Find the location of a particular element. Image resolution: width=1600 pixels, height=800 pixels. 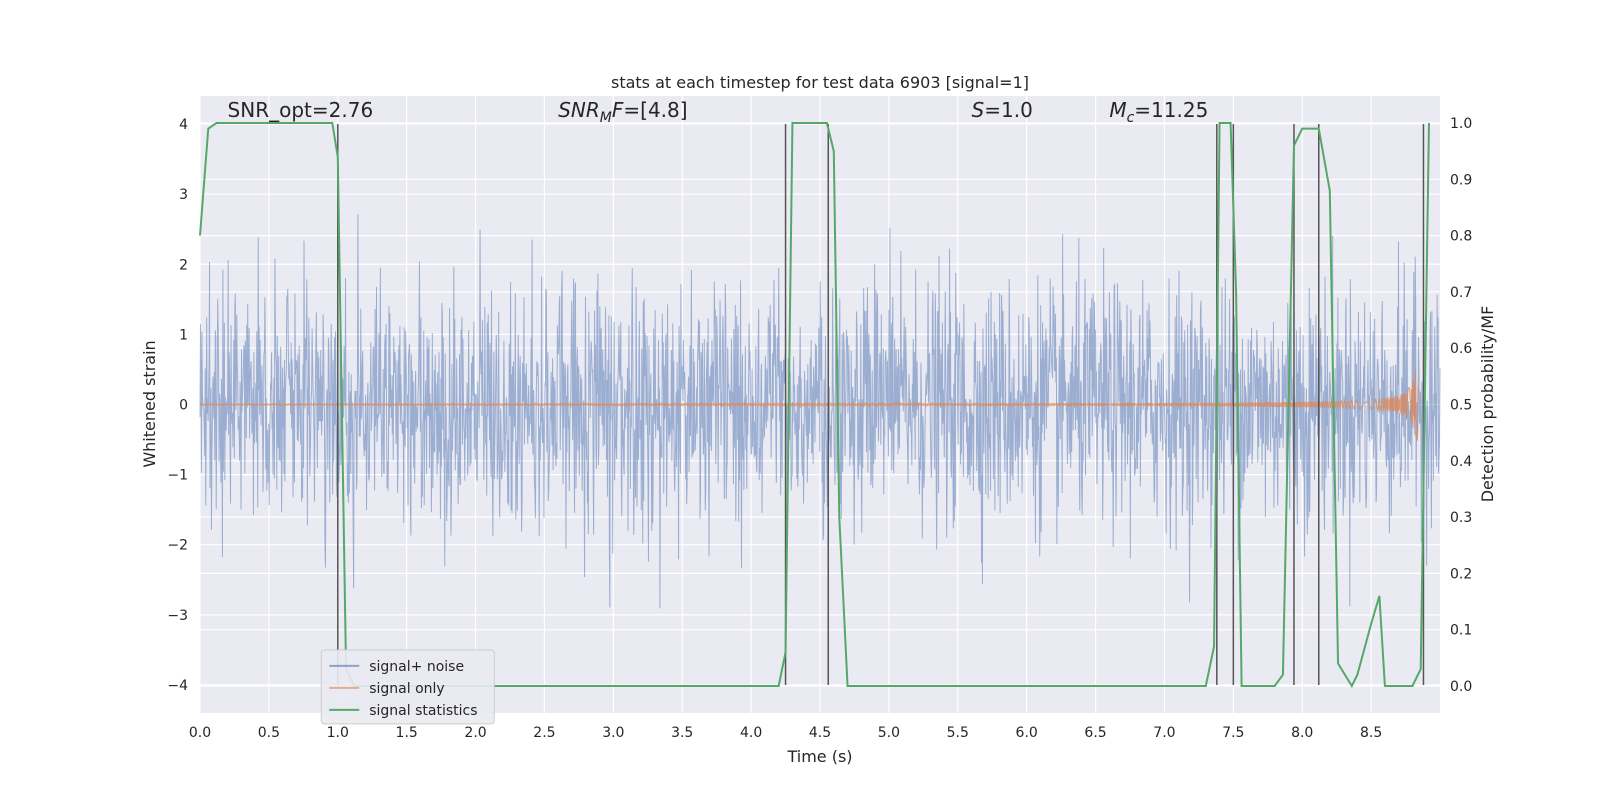

x-tick-label: 6.5 is located at coordinates (1095, 733).